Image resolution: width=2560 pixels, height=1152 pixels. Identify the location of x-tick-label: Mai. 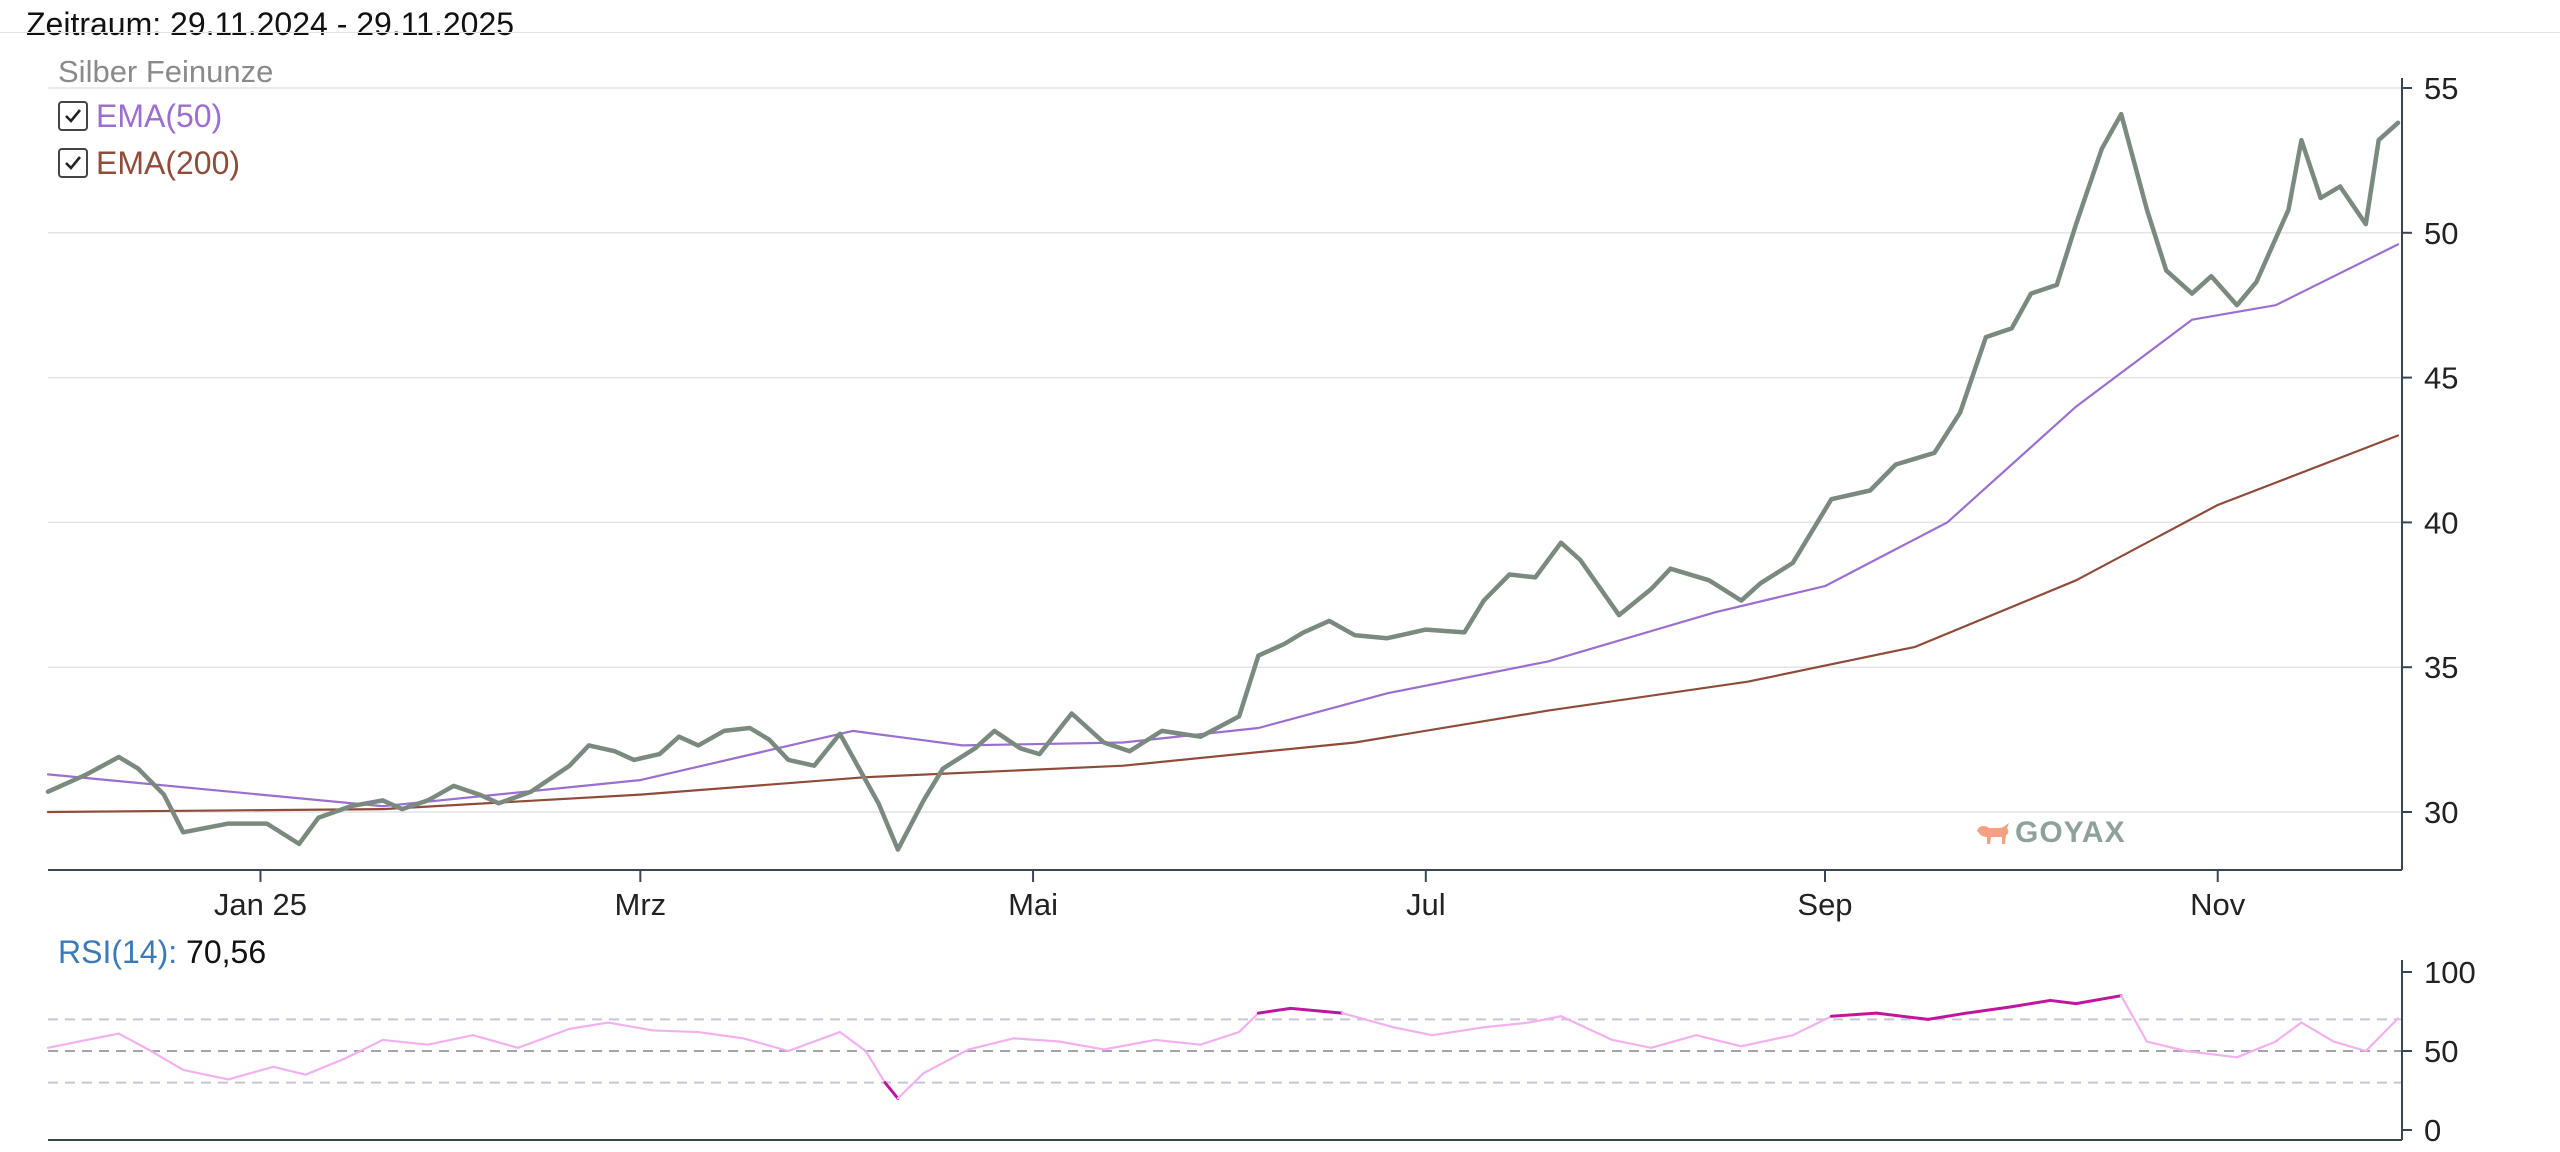
(1033, 904).